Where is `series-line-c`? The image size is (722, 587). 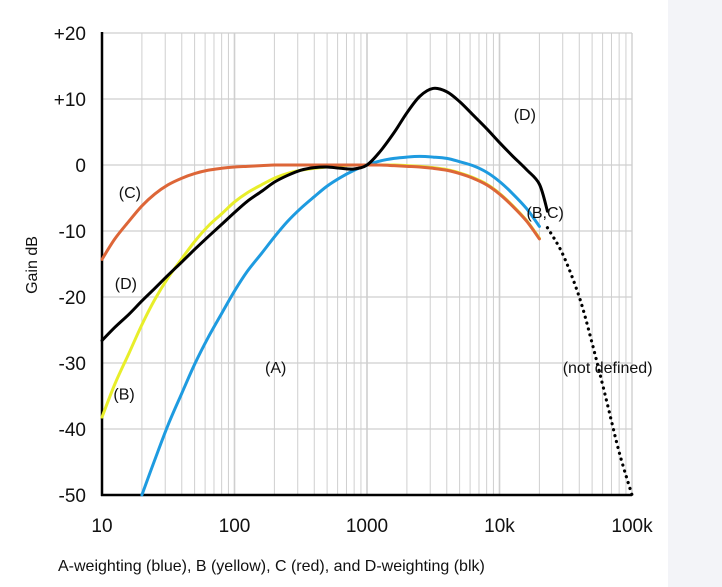 series-line-c is located at coordinates (320, 212).